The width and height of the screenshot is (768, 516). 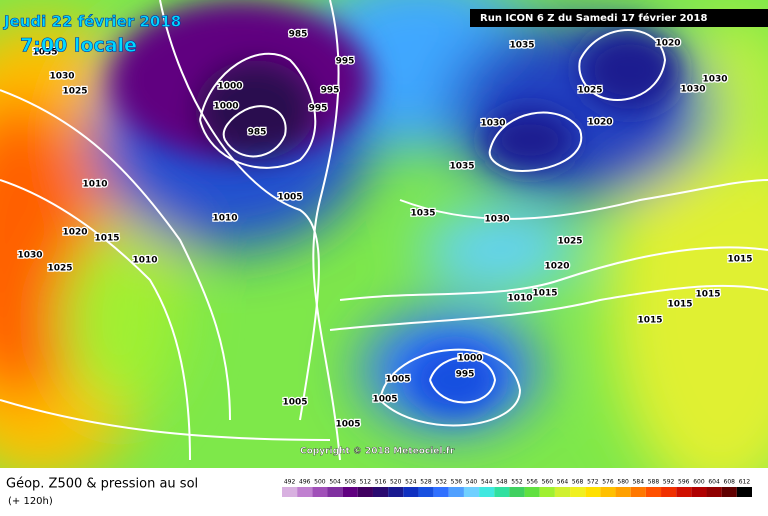 What do you see at coordinates (30, 501) in the screenshot?
I see `footer-lead: (+ 120h)` at bounding box center [30, 501].